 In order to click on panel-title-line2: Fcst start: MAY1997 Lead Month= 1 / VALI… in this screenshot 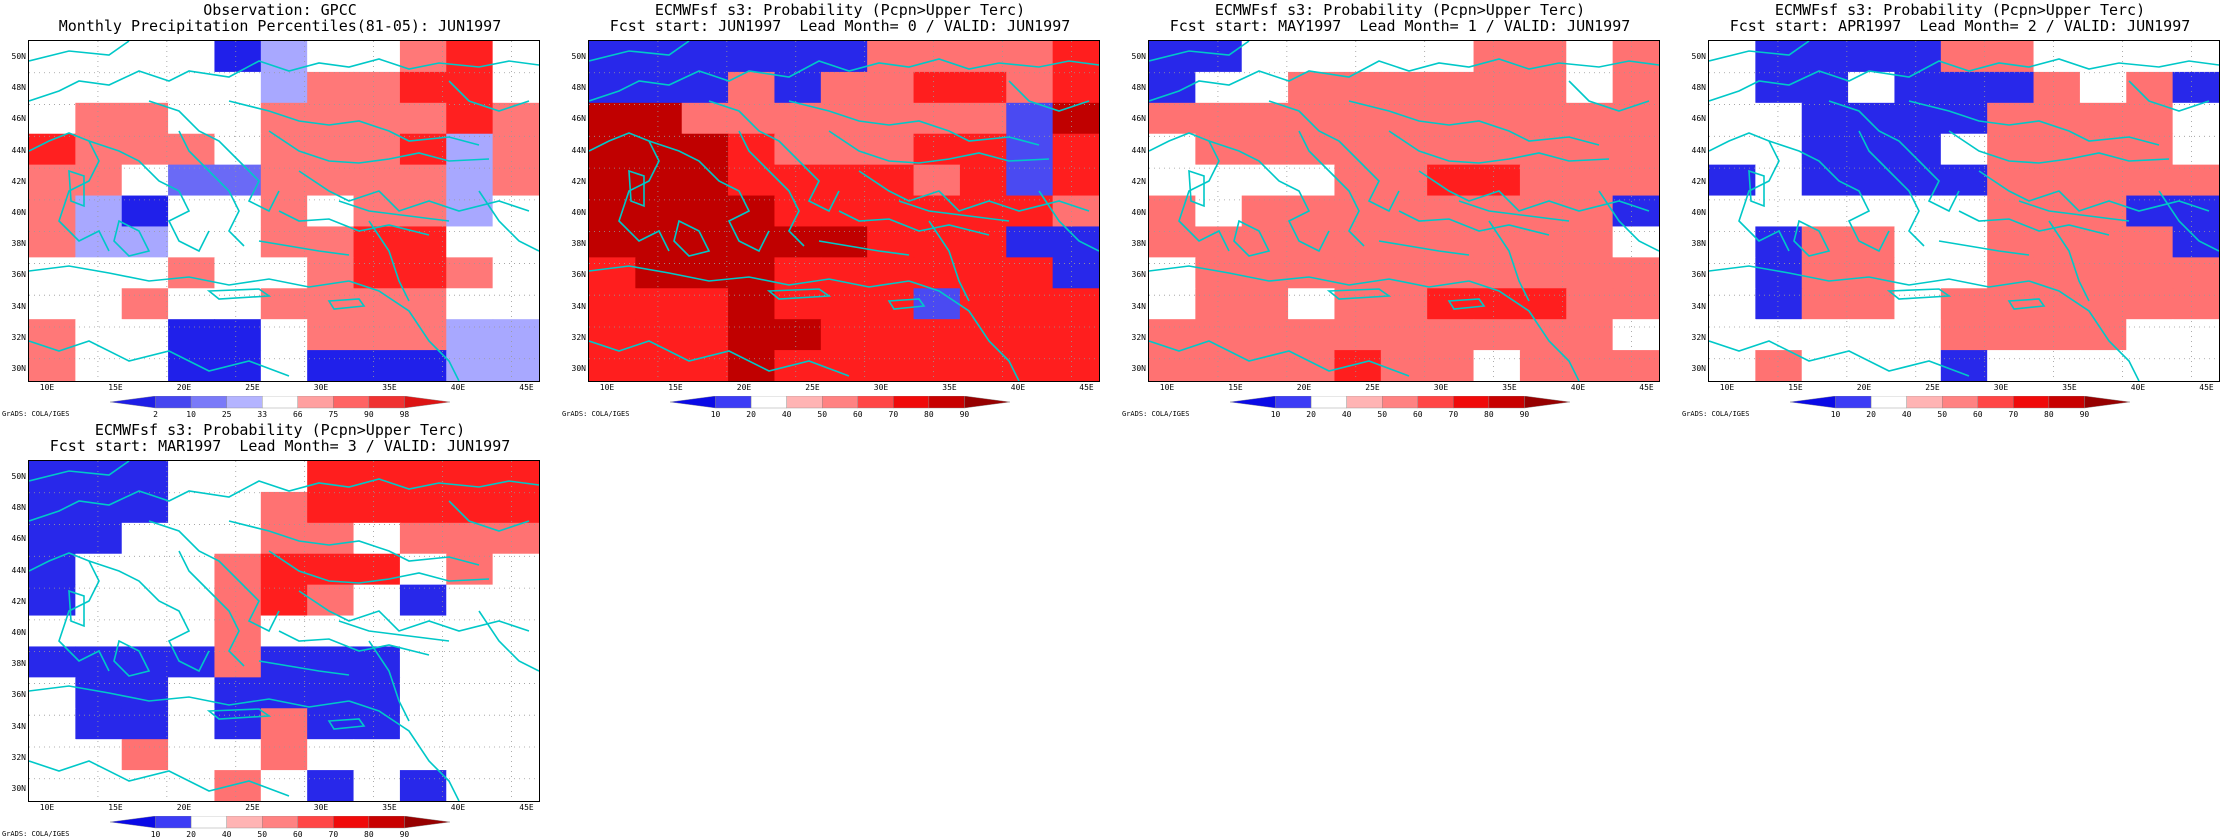, I will do `click(1400, 26)`.